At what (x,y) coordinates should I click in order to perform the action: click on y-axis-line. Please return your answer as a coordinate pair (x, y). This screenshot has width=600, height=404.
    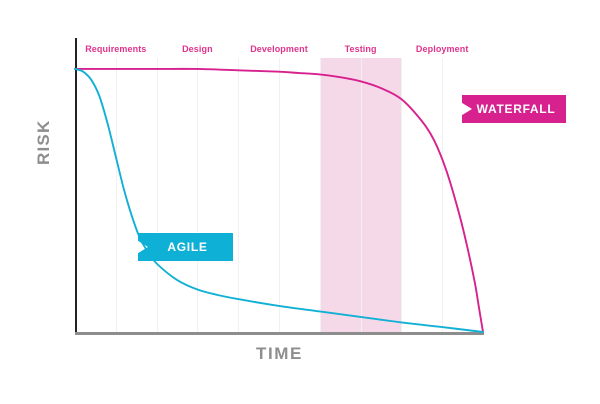
    Looking at the image, I should click on (76, 186).